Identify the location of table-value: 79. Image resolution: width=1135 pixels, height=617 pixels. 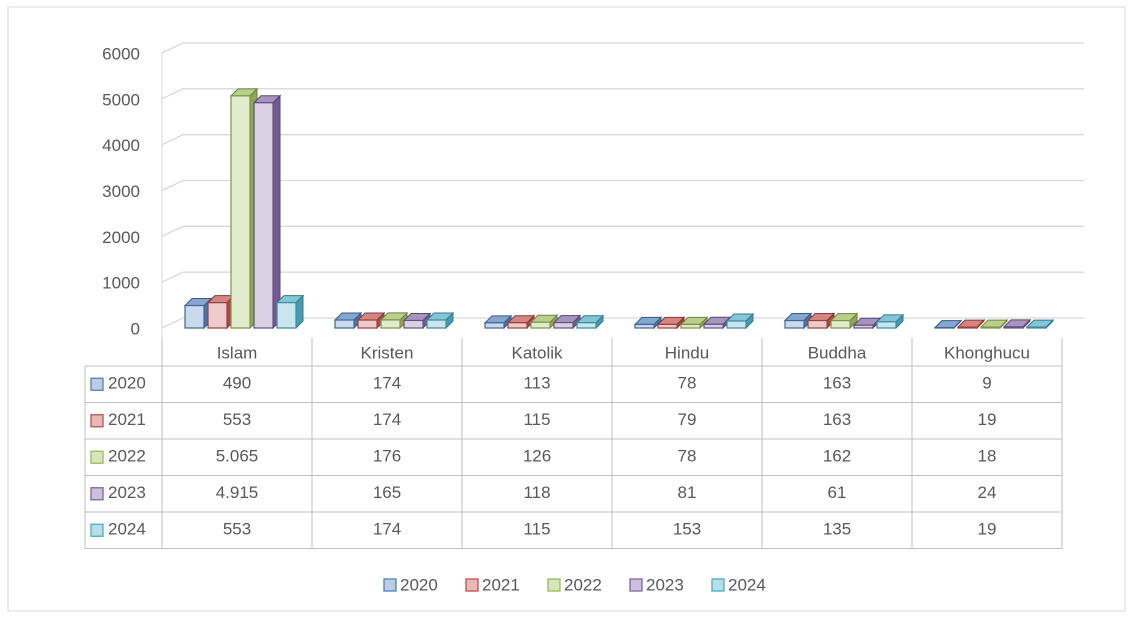
(687, 419).